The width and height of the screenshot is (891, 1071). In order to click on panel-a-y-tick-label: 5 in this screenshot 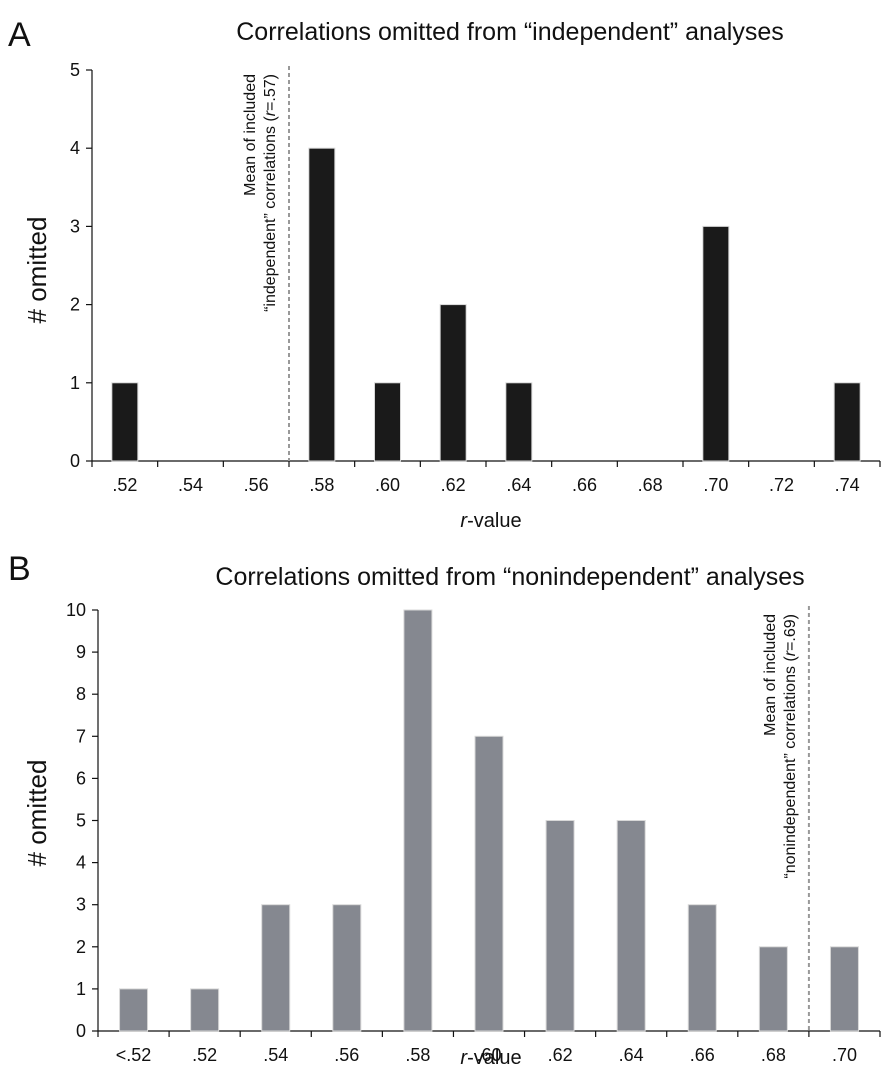, I will do `click(75, 70)`.